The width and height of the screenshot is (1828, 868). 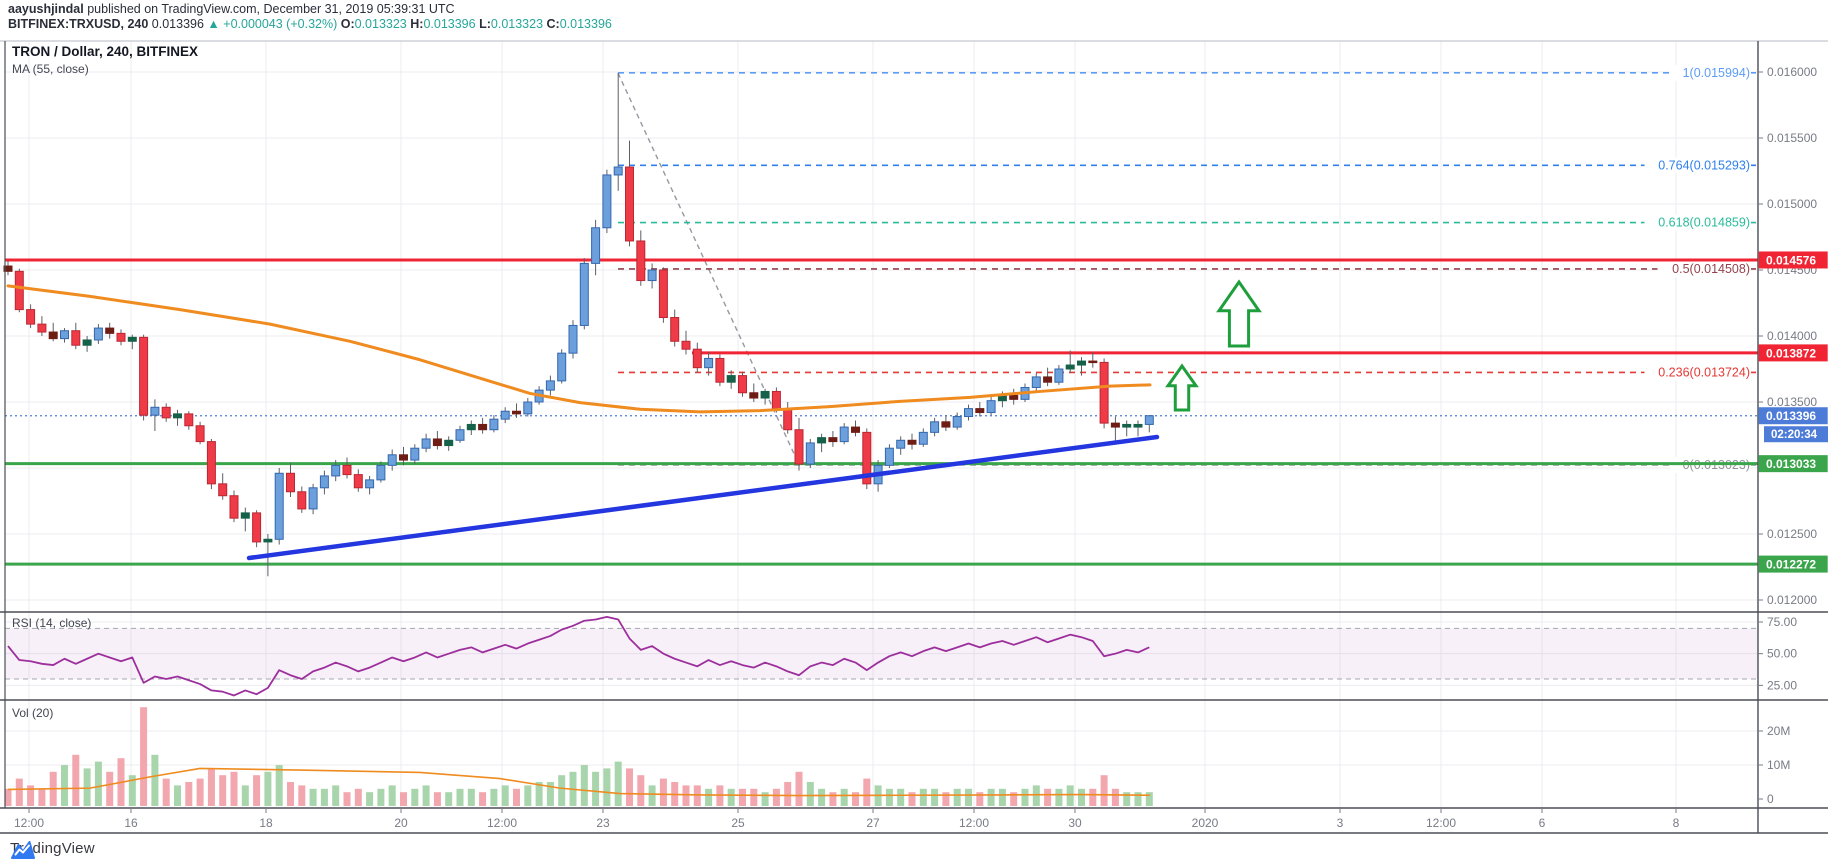 I want to click on open-value: 0.013323, so click(x=380, y=24).